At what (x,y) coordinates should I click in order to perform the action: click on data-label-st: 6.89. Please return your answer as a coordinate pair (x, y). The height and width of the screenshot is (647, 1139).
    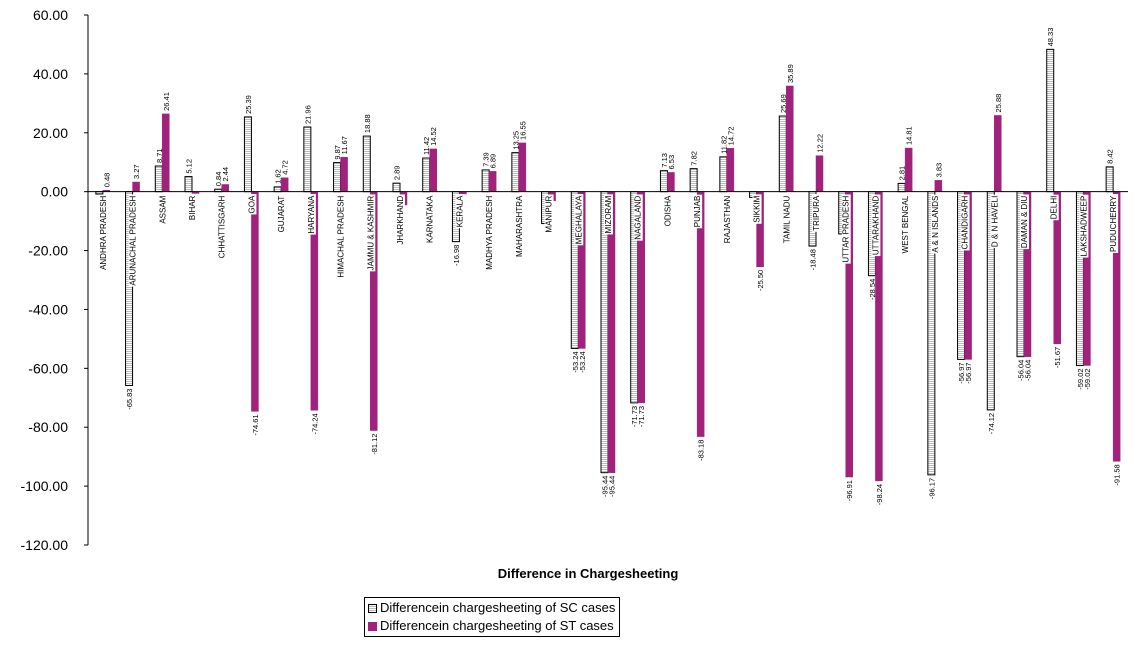
    Looking at the image, I should click on (493, 161).